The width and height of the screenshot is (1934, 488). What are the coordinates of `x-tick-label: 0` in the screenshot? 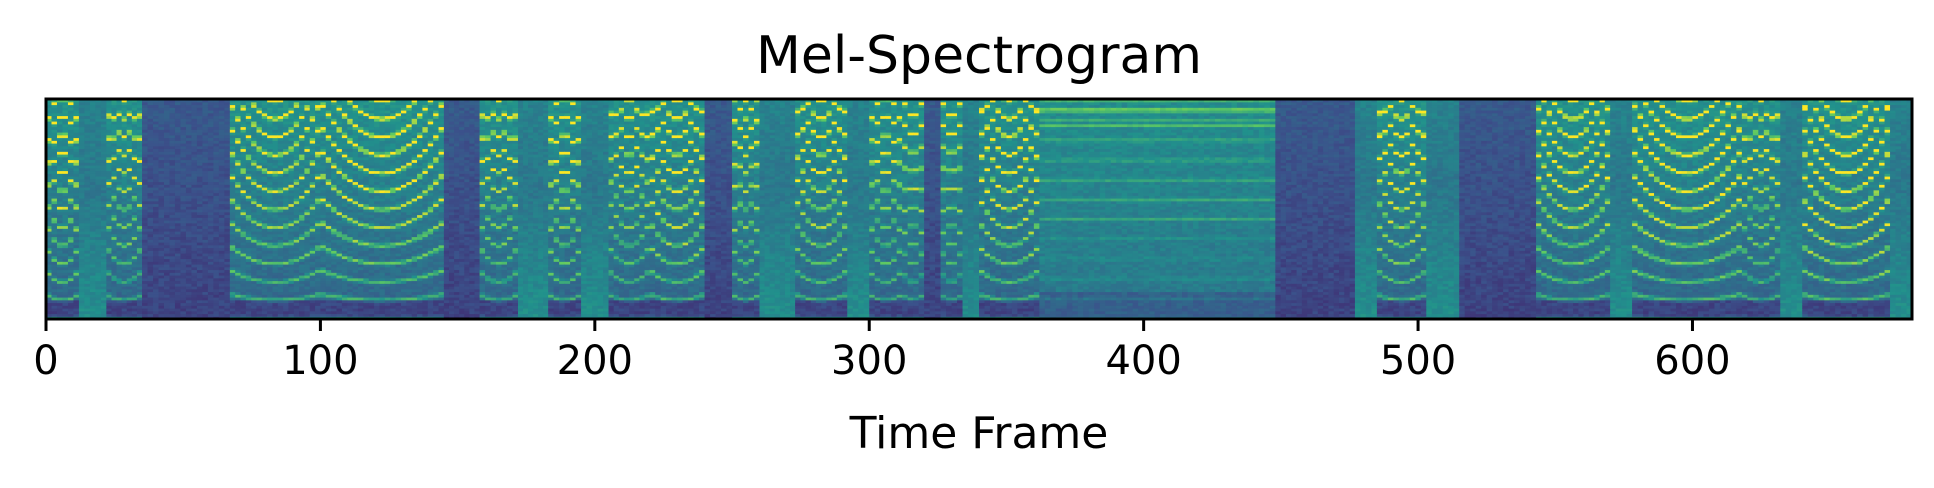 It's located at (45, 361).